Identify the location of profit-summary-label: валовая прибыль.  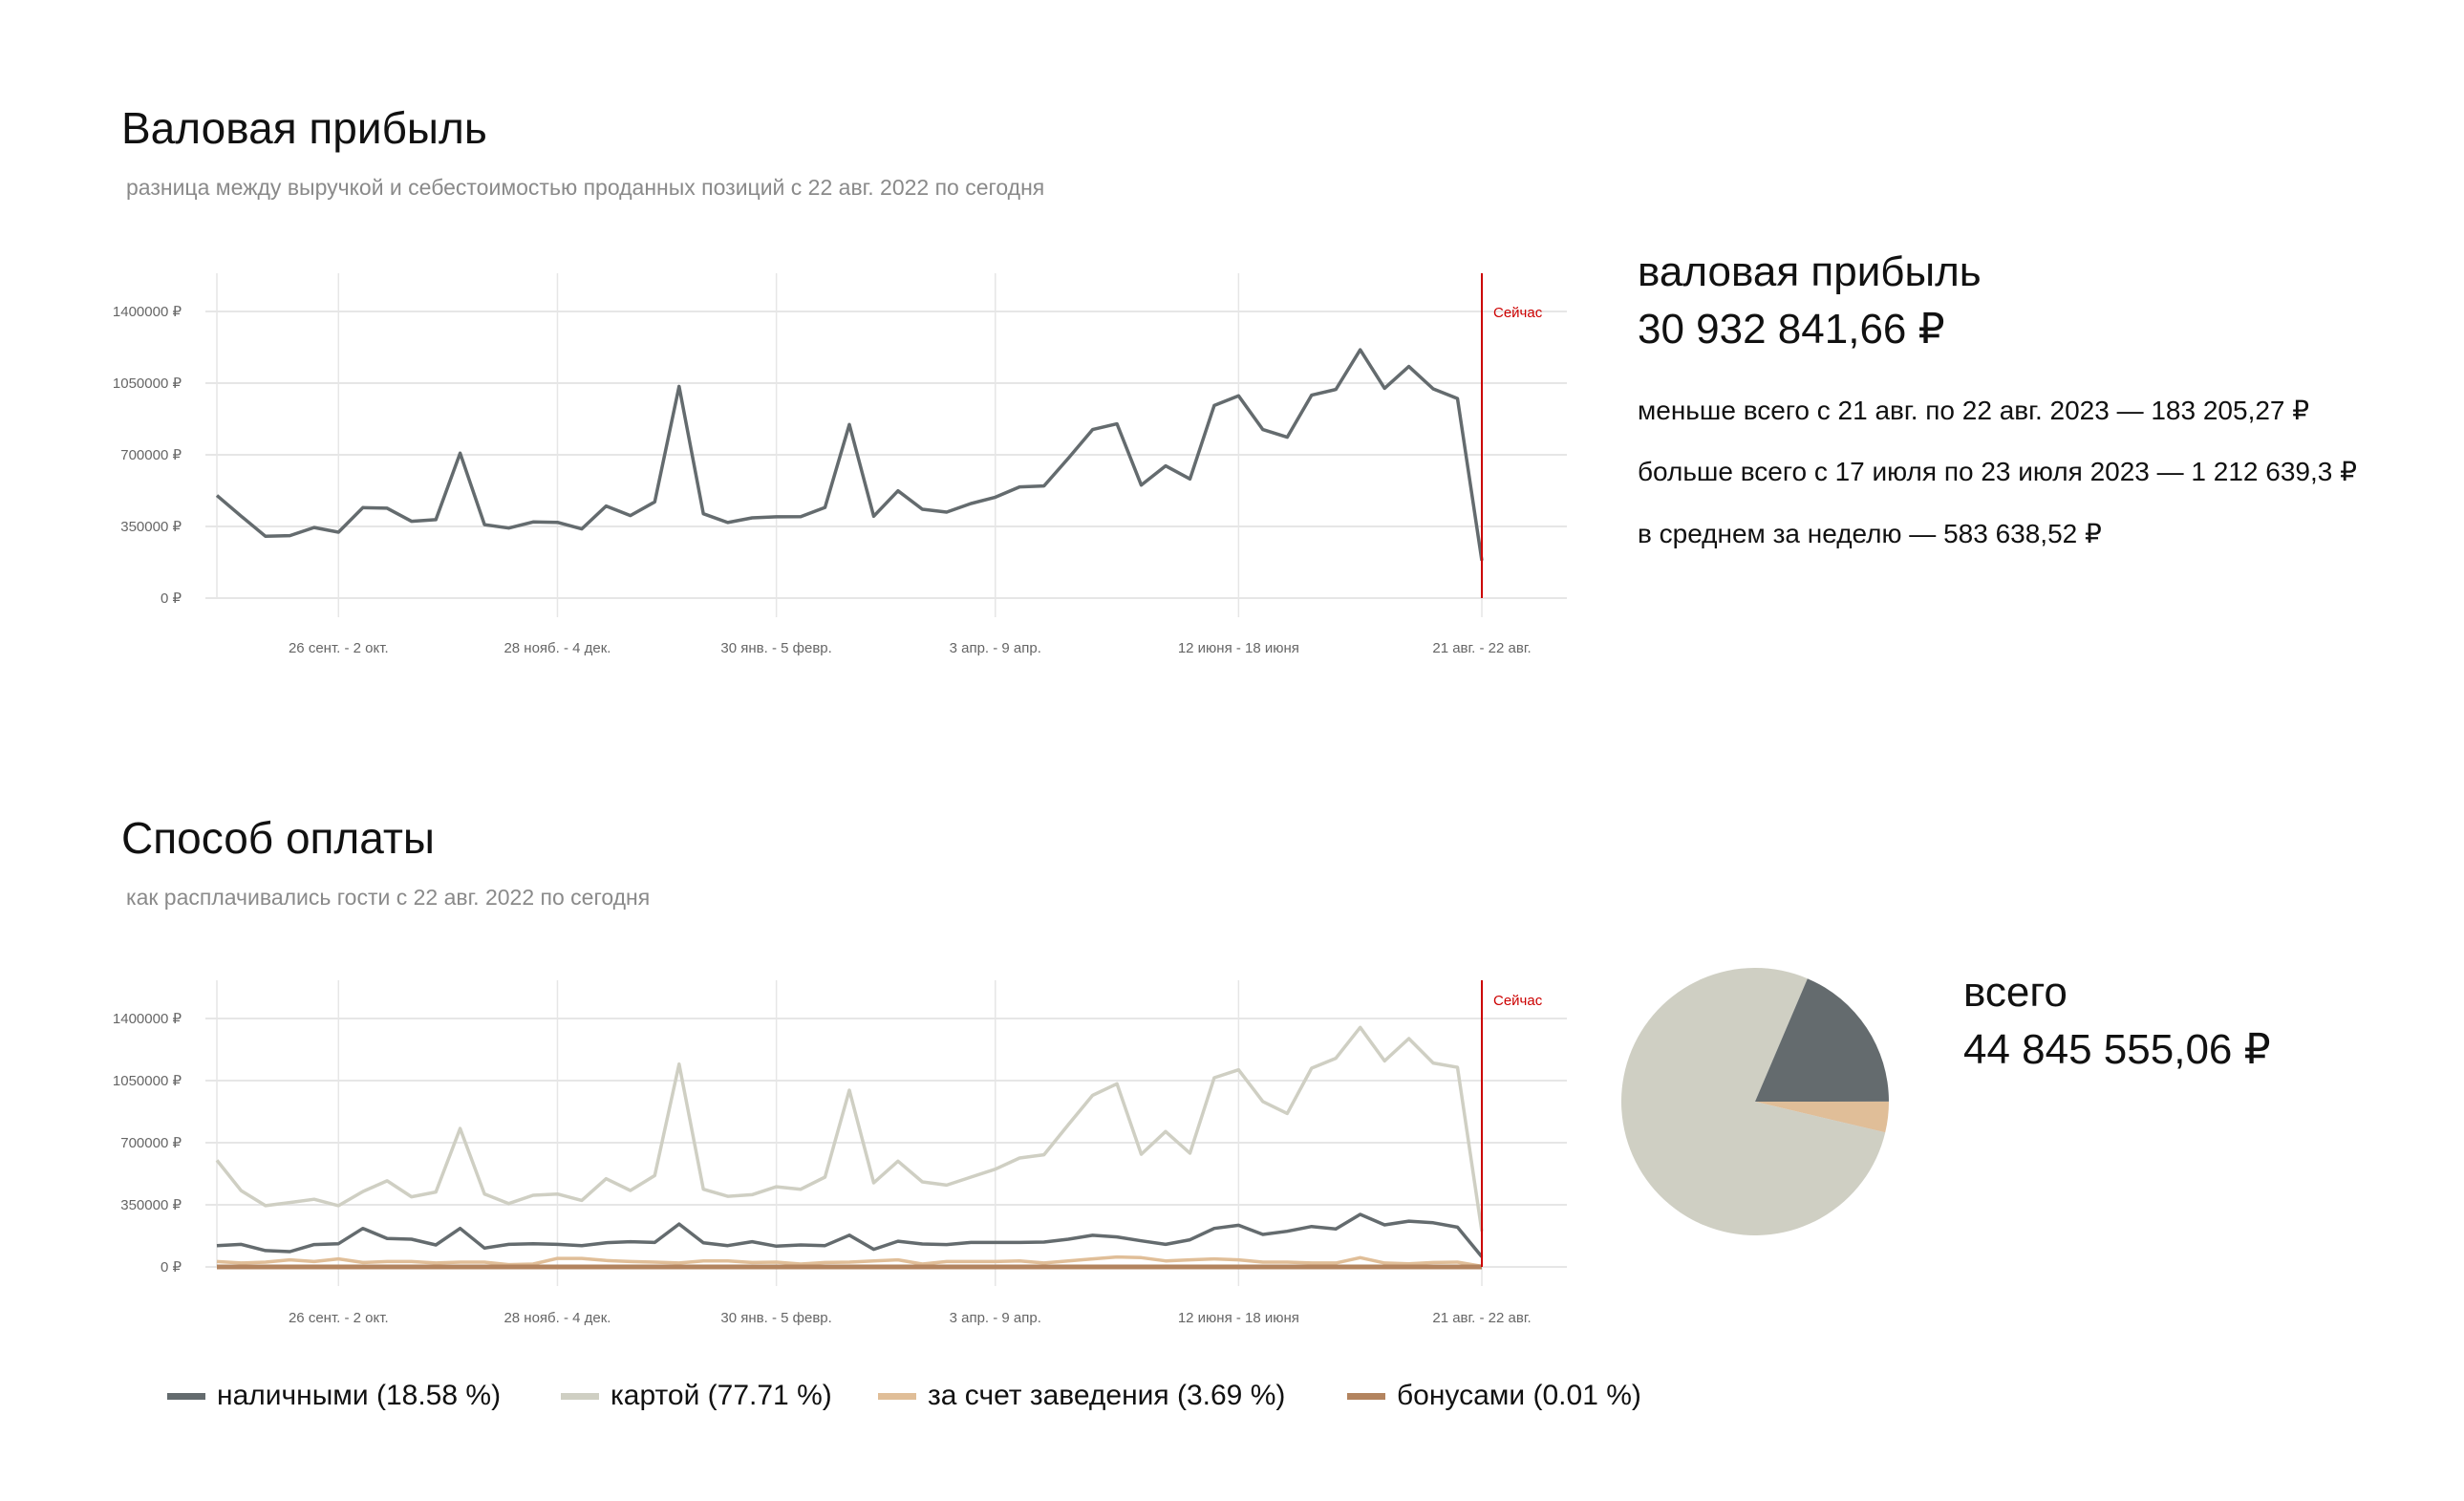
(1810, 271).